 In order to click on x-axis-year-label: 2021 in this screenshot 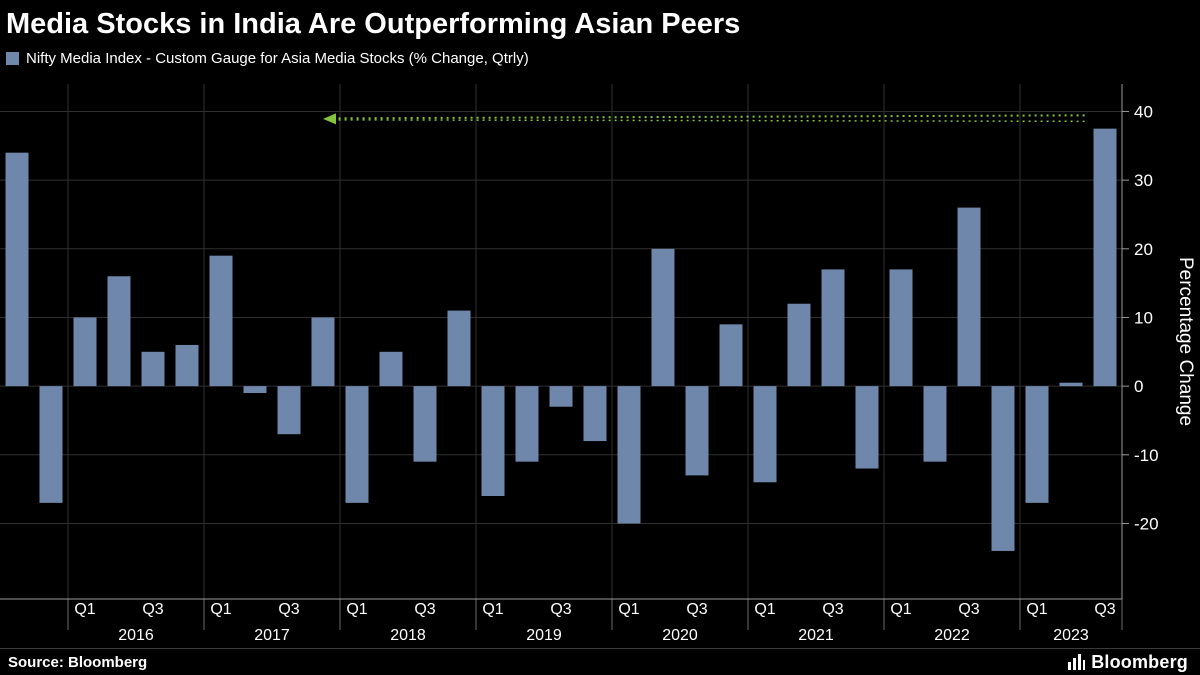, I will do `click(816, 635)`.